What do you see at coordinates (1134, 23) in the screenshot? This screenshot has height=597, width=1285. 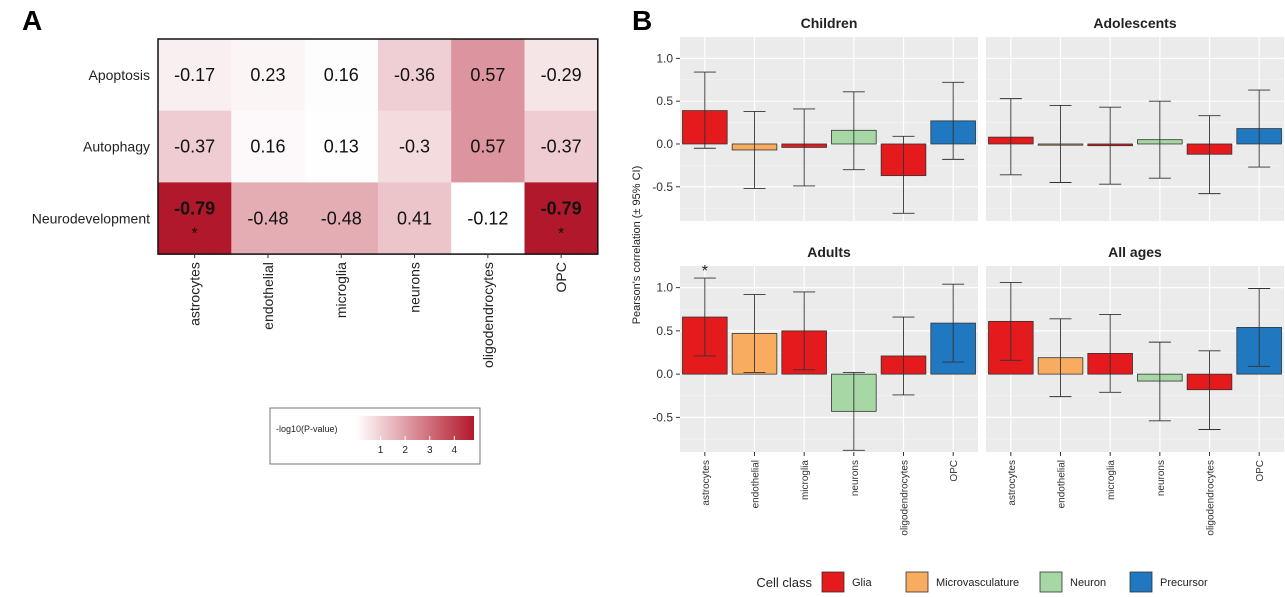 I see `facet-title: Adolescents` at bounding box center [1134, 23].